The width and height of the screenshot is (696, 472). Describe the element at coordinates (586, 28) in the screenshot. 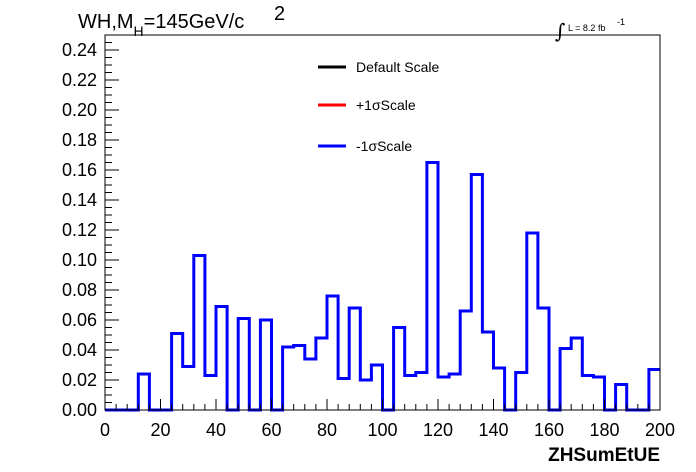

I see `lumi-text: L = 8.2 fb` at that location.